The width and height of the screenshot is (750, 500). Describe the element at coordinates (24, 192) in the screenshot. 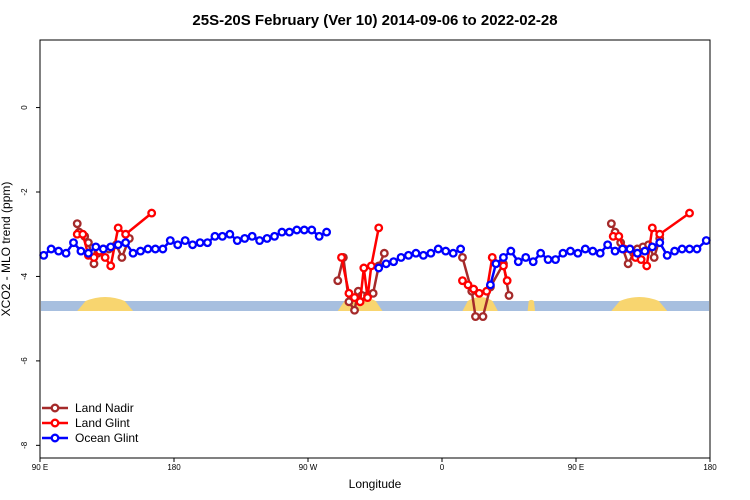

I see `y-tick-label-1: -2` at that location.